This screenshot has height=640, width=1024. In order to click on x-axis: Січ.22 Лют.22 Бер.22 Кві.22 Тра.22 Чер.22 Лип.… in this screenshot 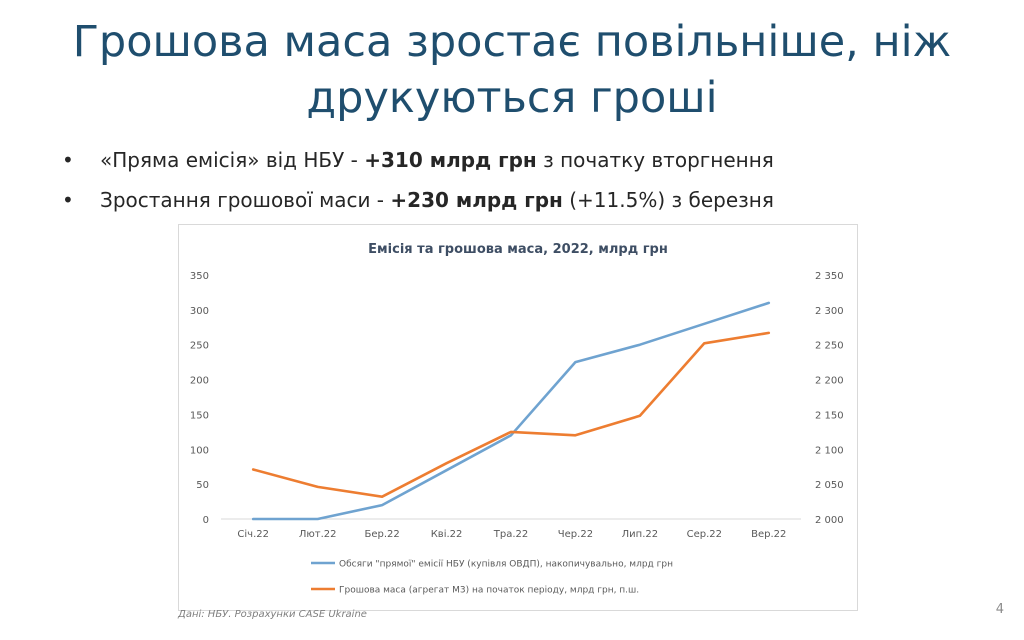, I will do `click(511, 529)`.